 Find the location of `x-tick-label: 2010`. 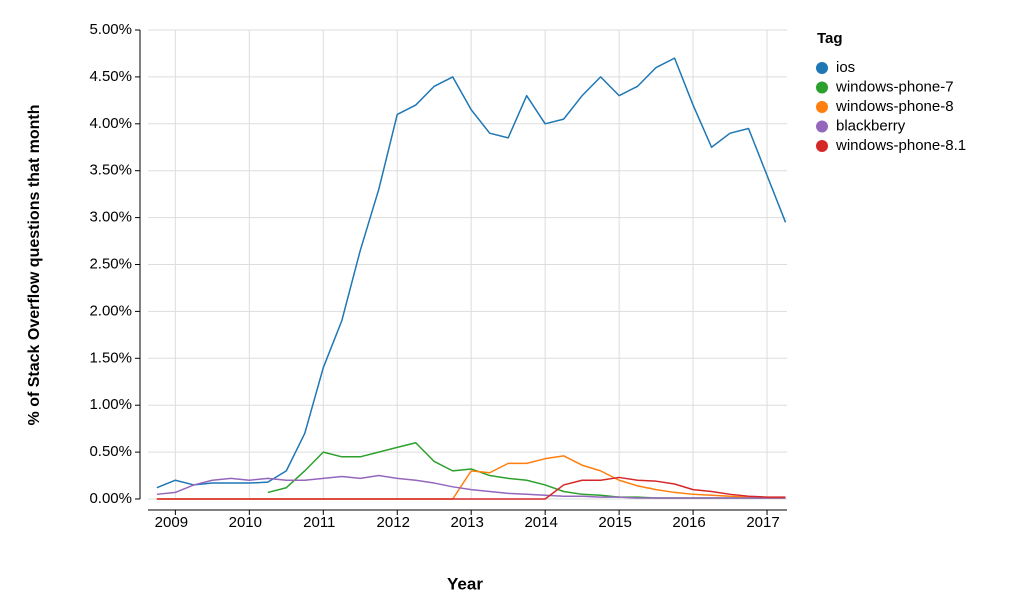

x-tick-label: 2010 is located at coordinates (245, 522).